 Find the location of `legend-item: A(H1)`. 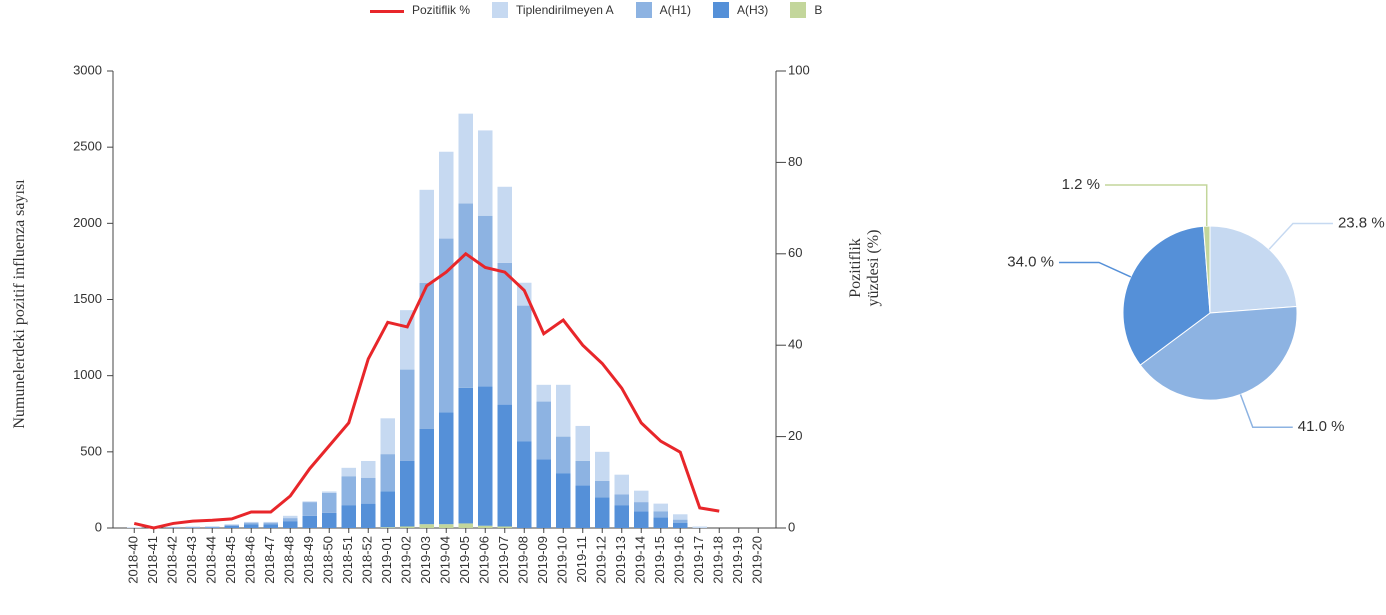

legend-item: A(H1) is located at coordinates (663, 10).